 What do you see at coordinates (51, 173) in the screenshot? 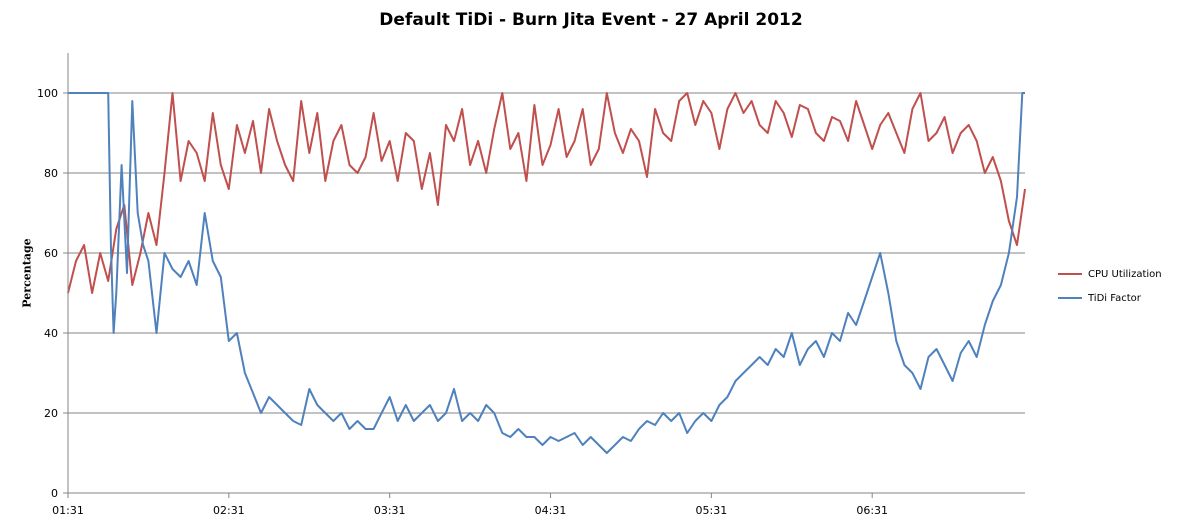
I see `y-tick-label: 80` at bounding box center [51, 173].